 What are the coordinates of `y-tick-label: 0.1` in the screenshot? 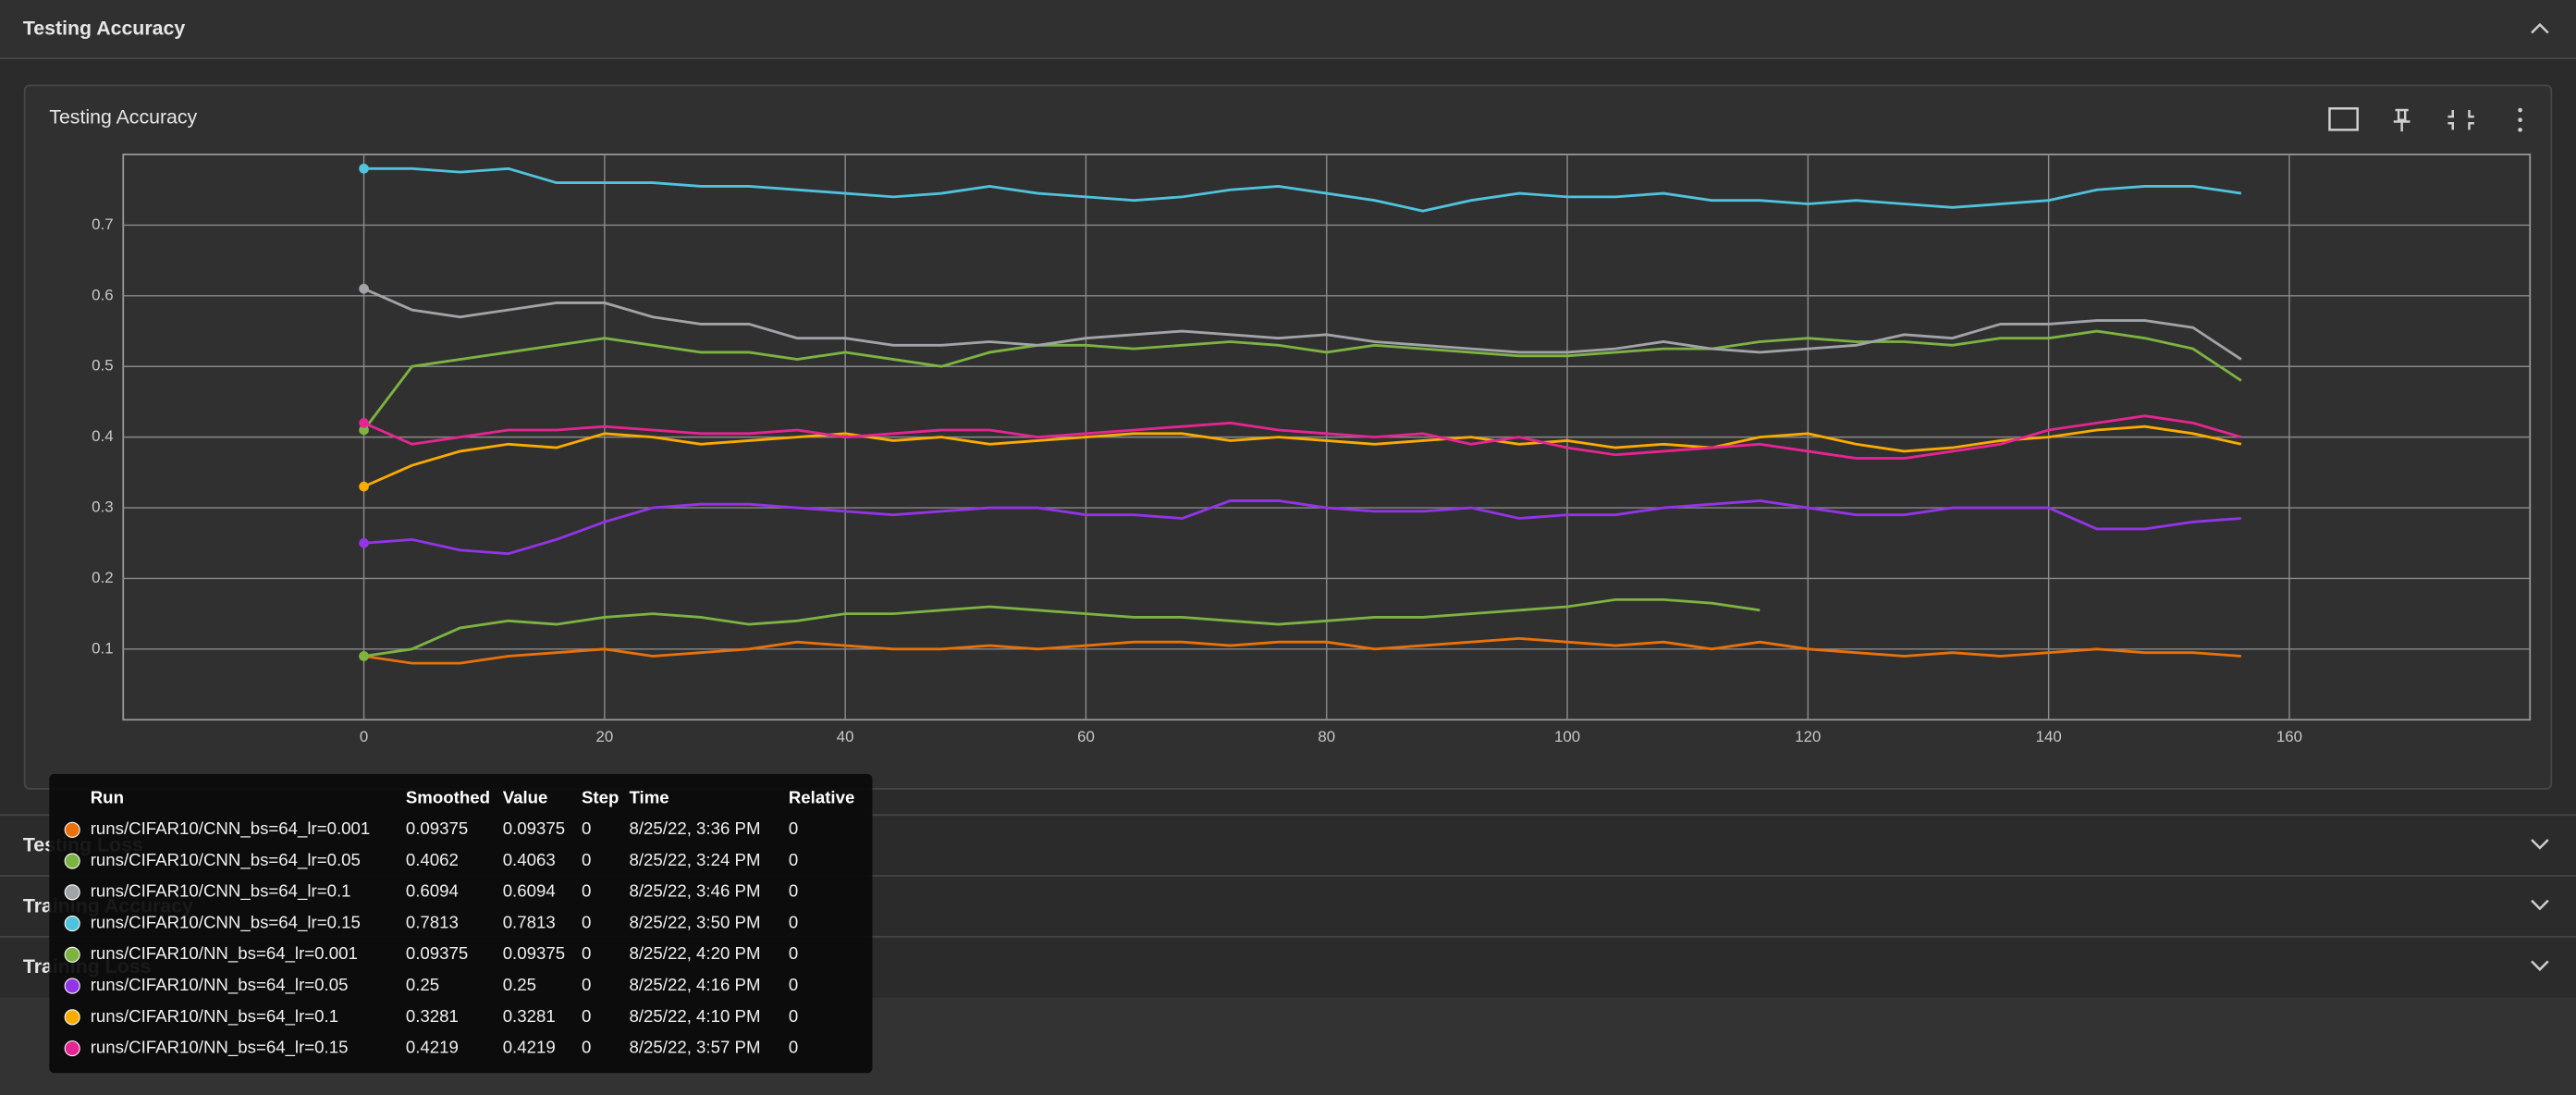 It's located at (102, 648).